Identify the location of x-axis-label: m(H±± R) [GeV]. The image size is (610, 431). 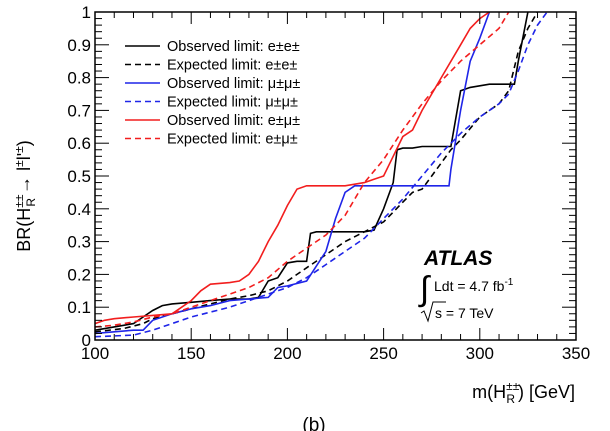
(523, 392).